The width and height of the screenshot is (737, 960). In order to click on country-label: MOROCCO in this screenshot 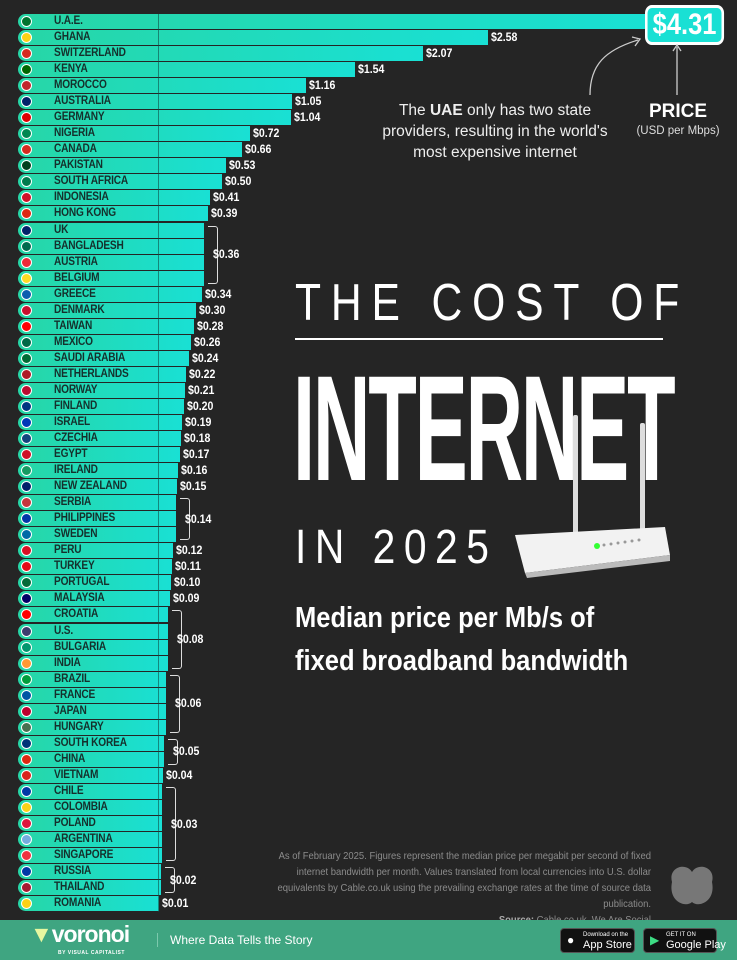, I will do `click(80, 85)`.